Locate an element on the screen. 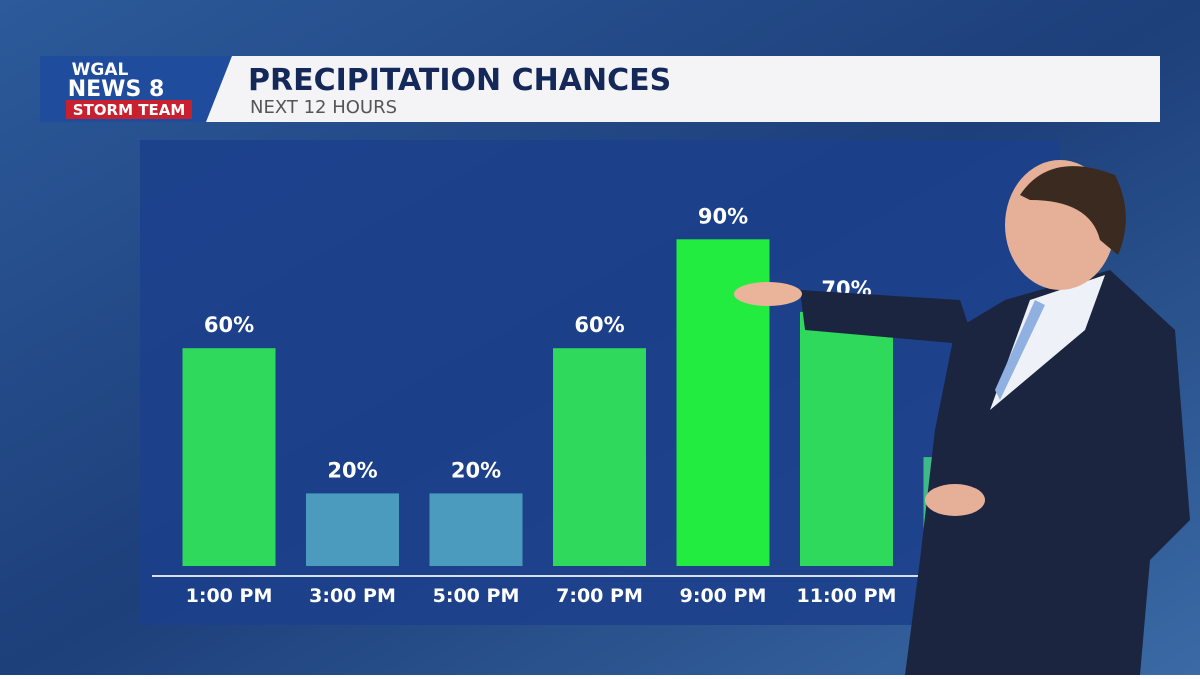  x-tick-label: 7:00 PM is located at coordinates (599, 596).